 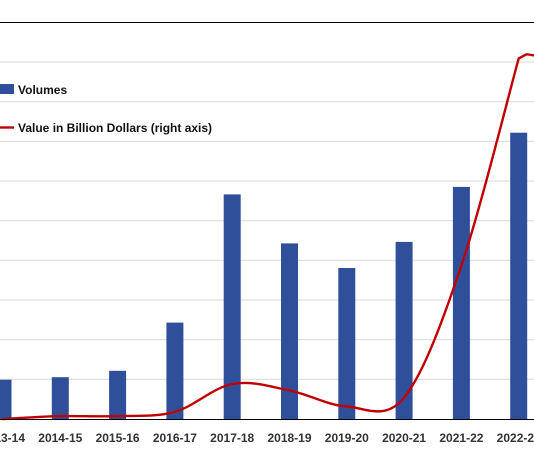 I want to click on x-tick-label: 2019-20, so click(x=347, y=438).